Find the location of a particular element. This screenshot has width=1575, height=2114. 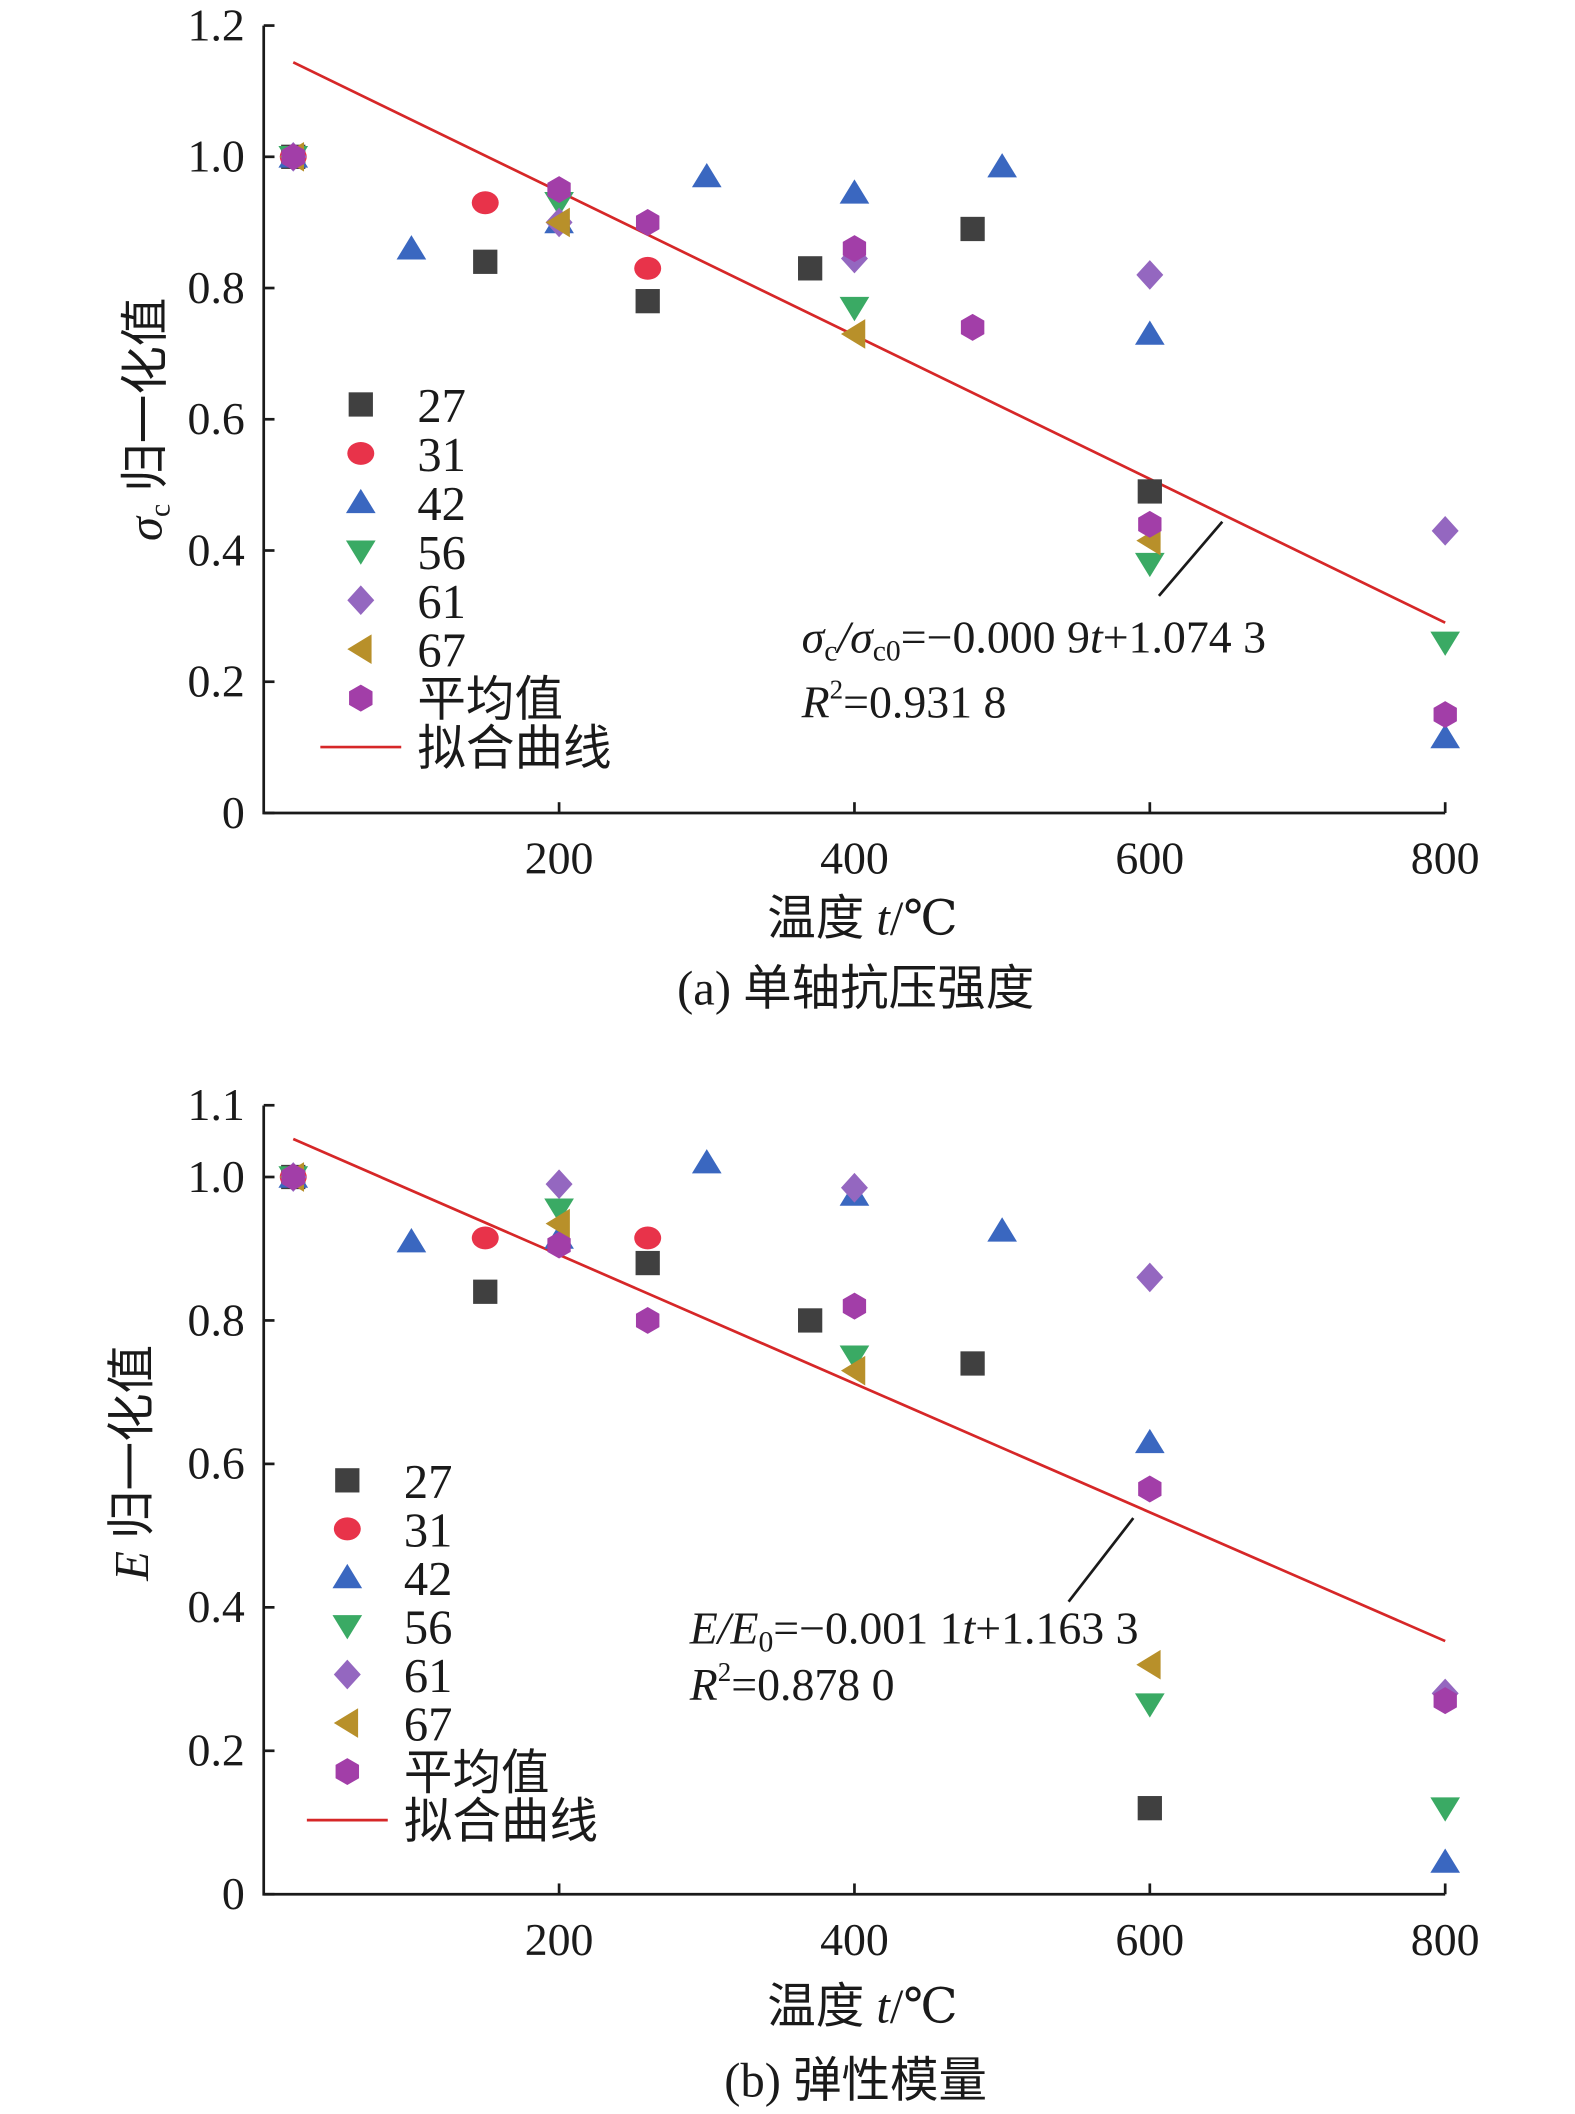

legend-label: 27 is located at coordinates (428, 1482).